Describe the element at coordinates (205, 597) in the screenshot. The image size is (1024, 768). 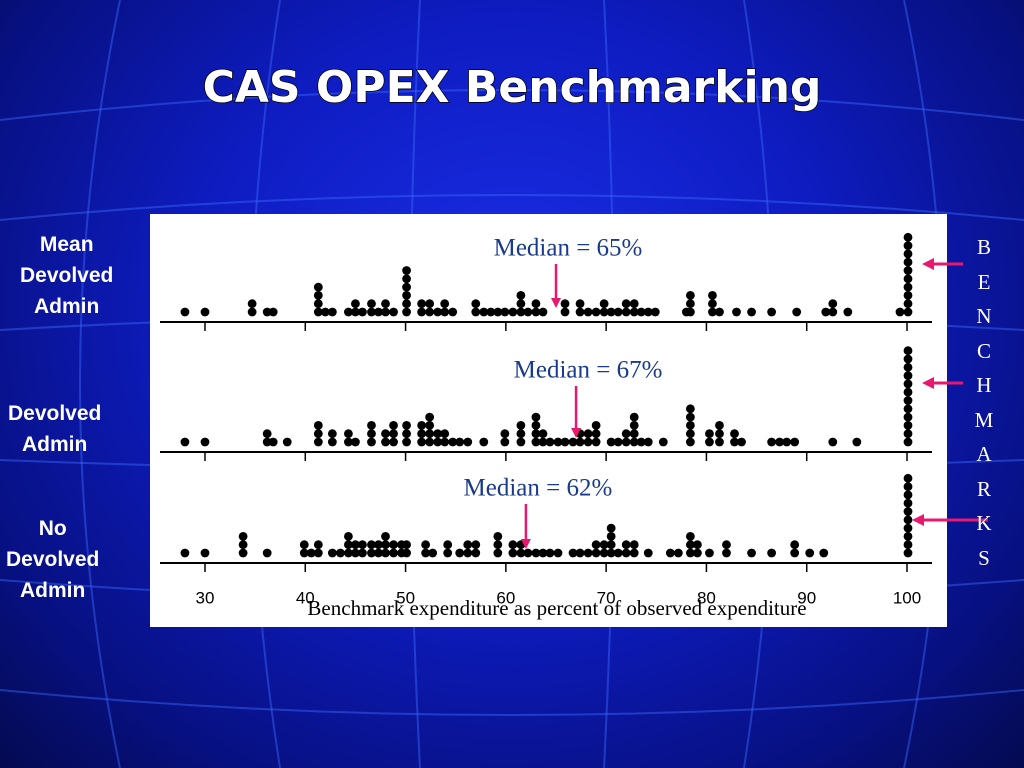
I see `x-tick-label: 30` at that location.